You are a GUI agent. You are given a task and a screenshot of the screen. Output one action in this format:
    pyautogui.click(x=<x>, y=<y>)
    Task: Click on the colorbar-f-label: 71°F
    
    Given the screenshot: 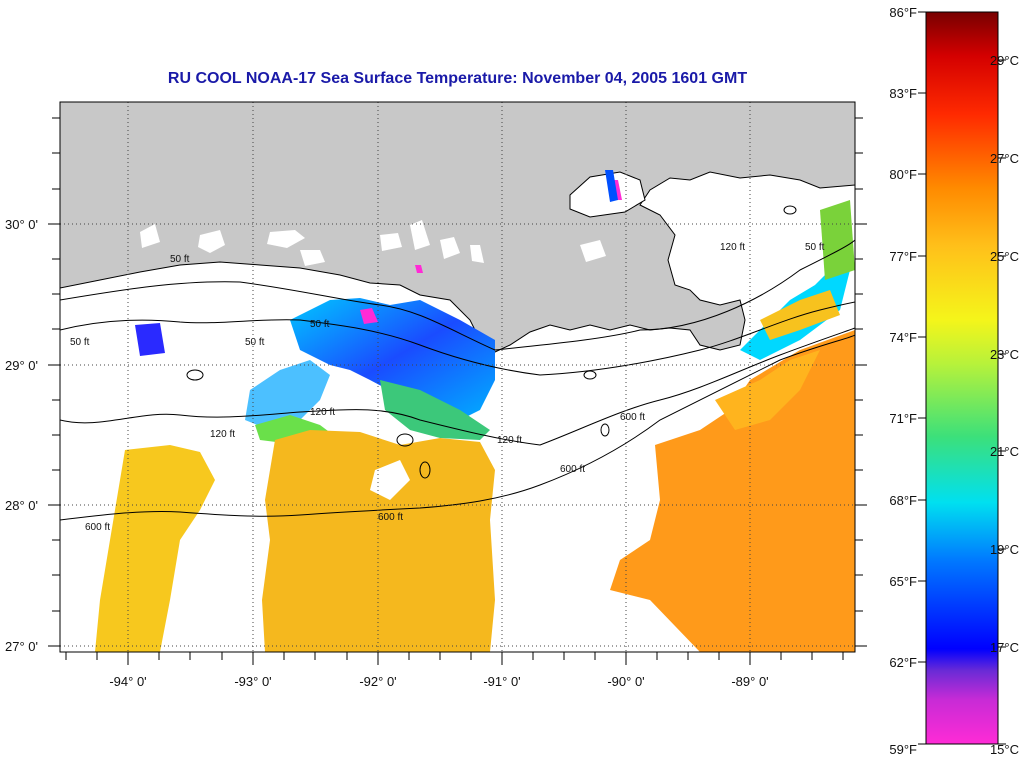 What is the action you would take?
    pyautogui.click(x=903, y=418)
    